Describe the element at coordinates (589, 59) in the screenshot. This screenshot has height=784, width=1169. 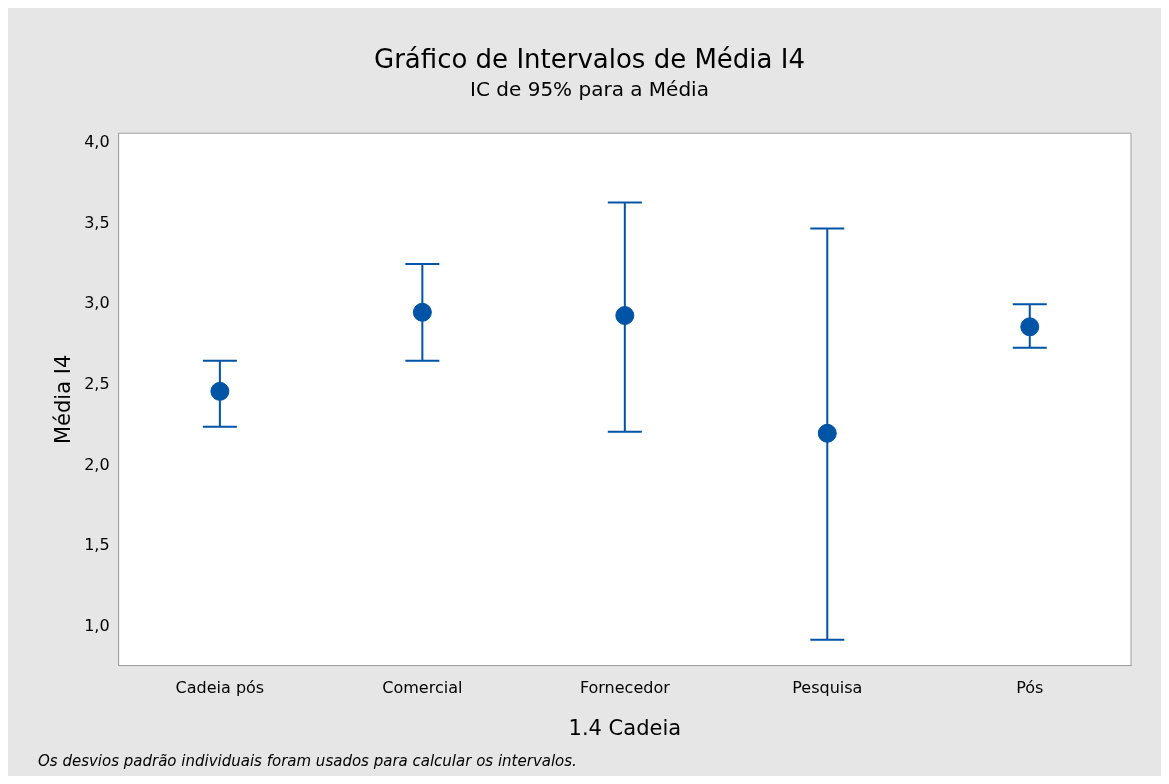
I see `chart-title: Gráfico de Intervalos de Média I4` at that location.